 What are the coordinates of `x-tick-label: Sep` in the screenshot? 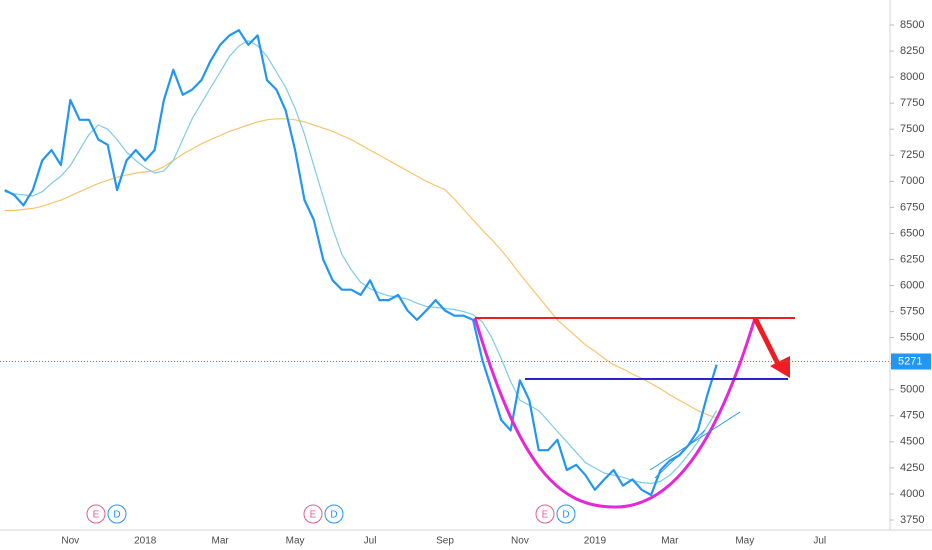 It's located at (445, 541).